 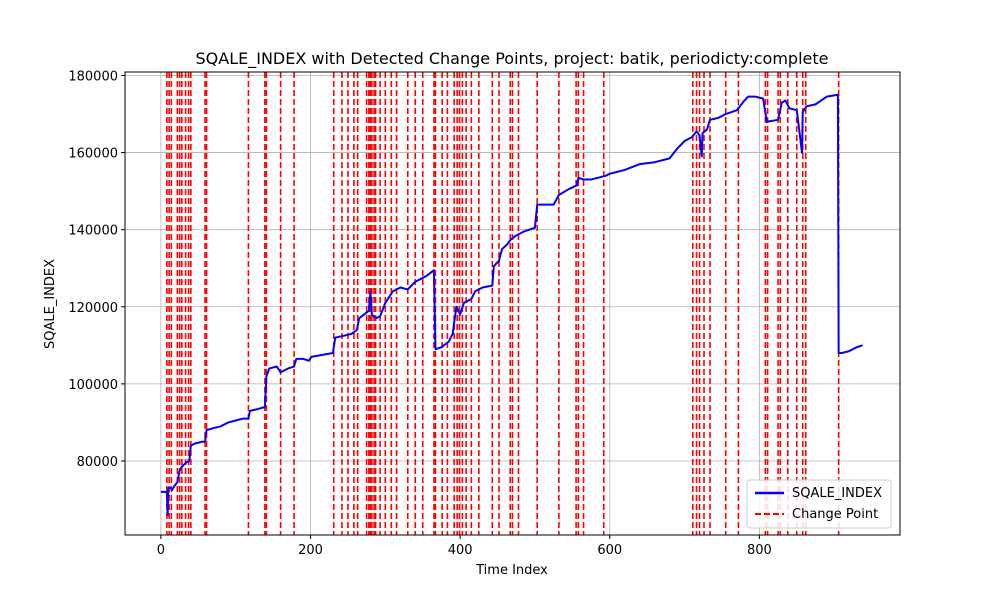 What do you see at coordinates (93, 385) in the screenshot?
I see `y-tick-label: 100000` at bounding box center [93, 385].